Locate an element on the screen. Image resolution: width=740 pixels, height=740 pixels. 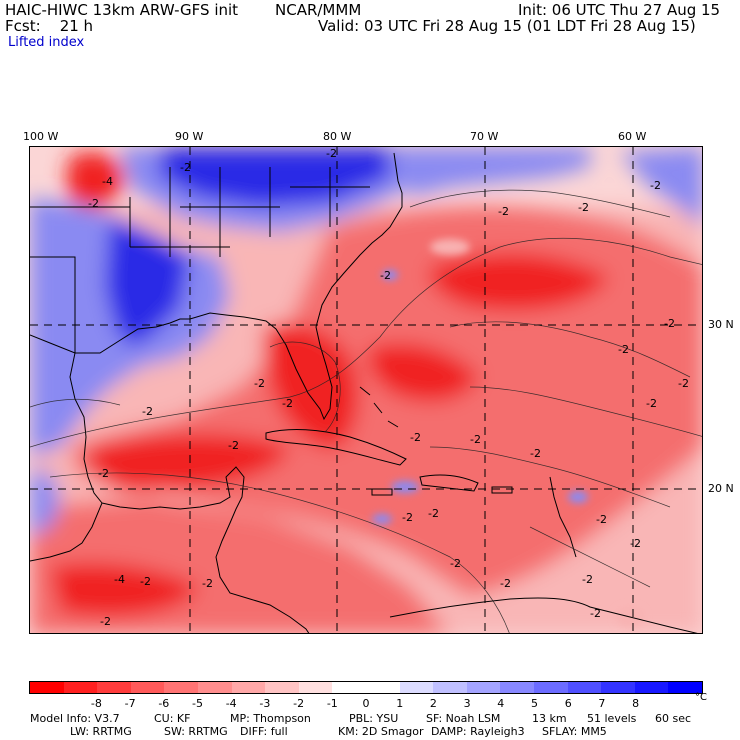
colorbar-tick-label: -8 is located at coordinates (96, 703).